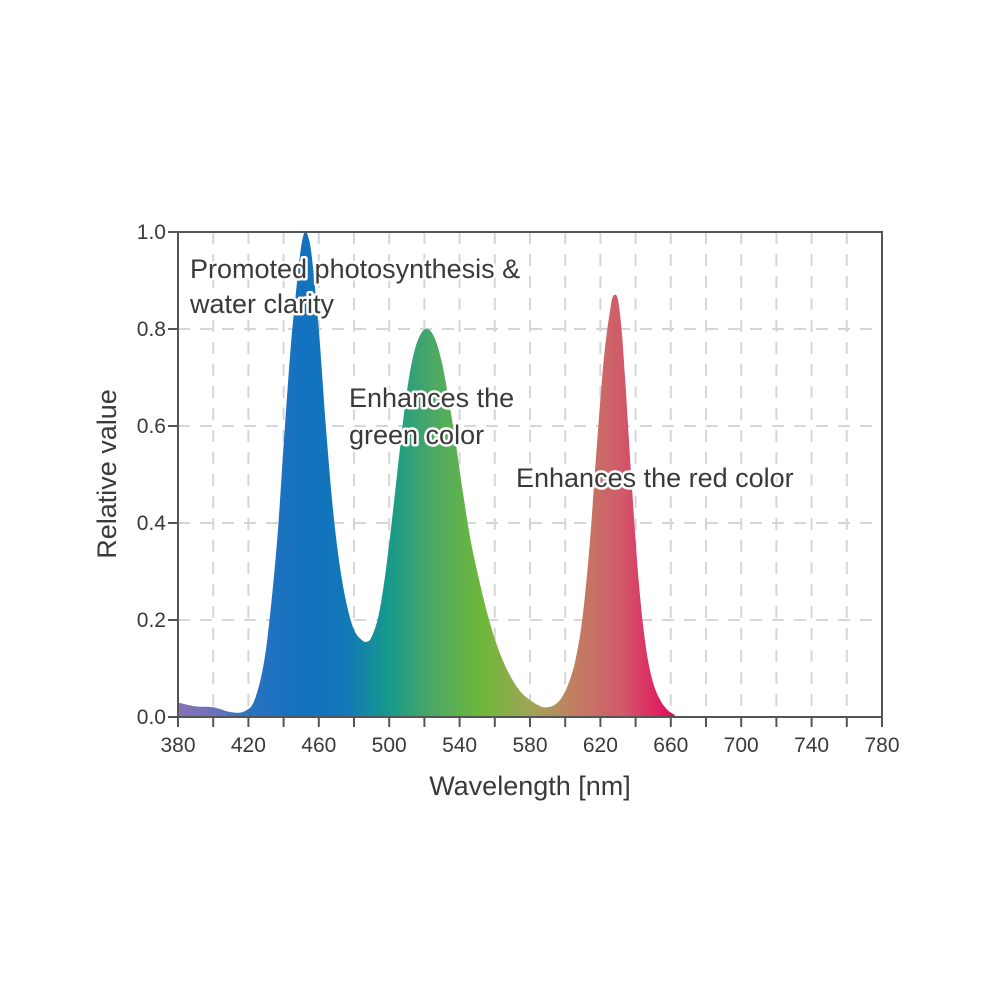 The height and width of the screenshot is (1000, 1000). What do you see at coordinates (248, 745) in the screenshot?
I see `x-tick-label: 420` at bounding box center [248, 745].